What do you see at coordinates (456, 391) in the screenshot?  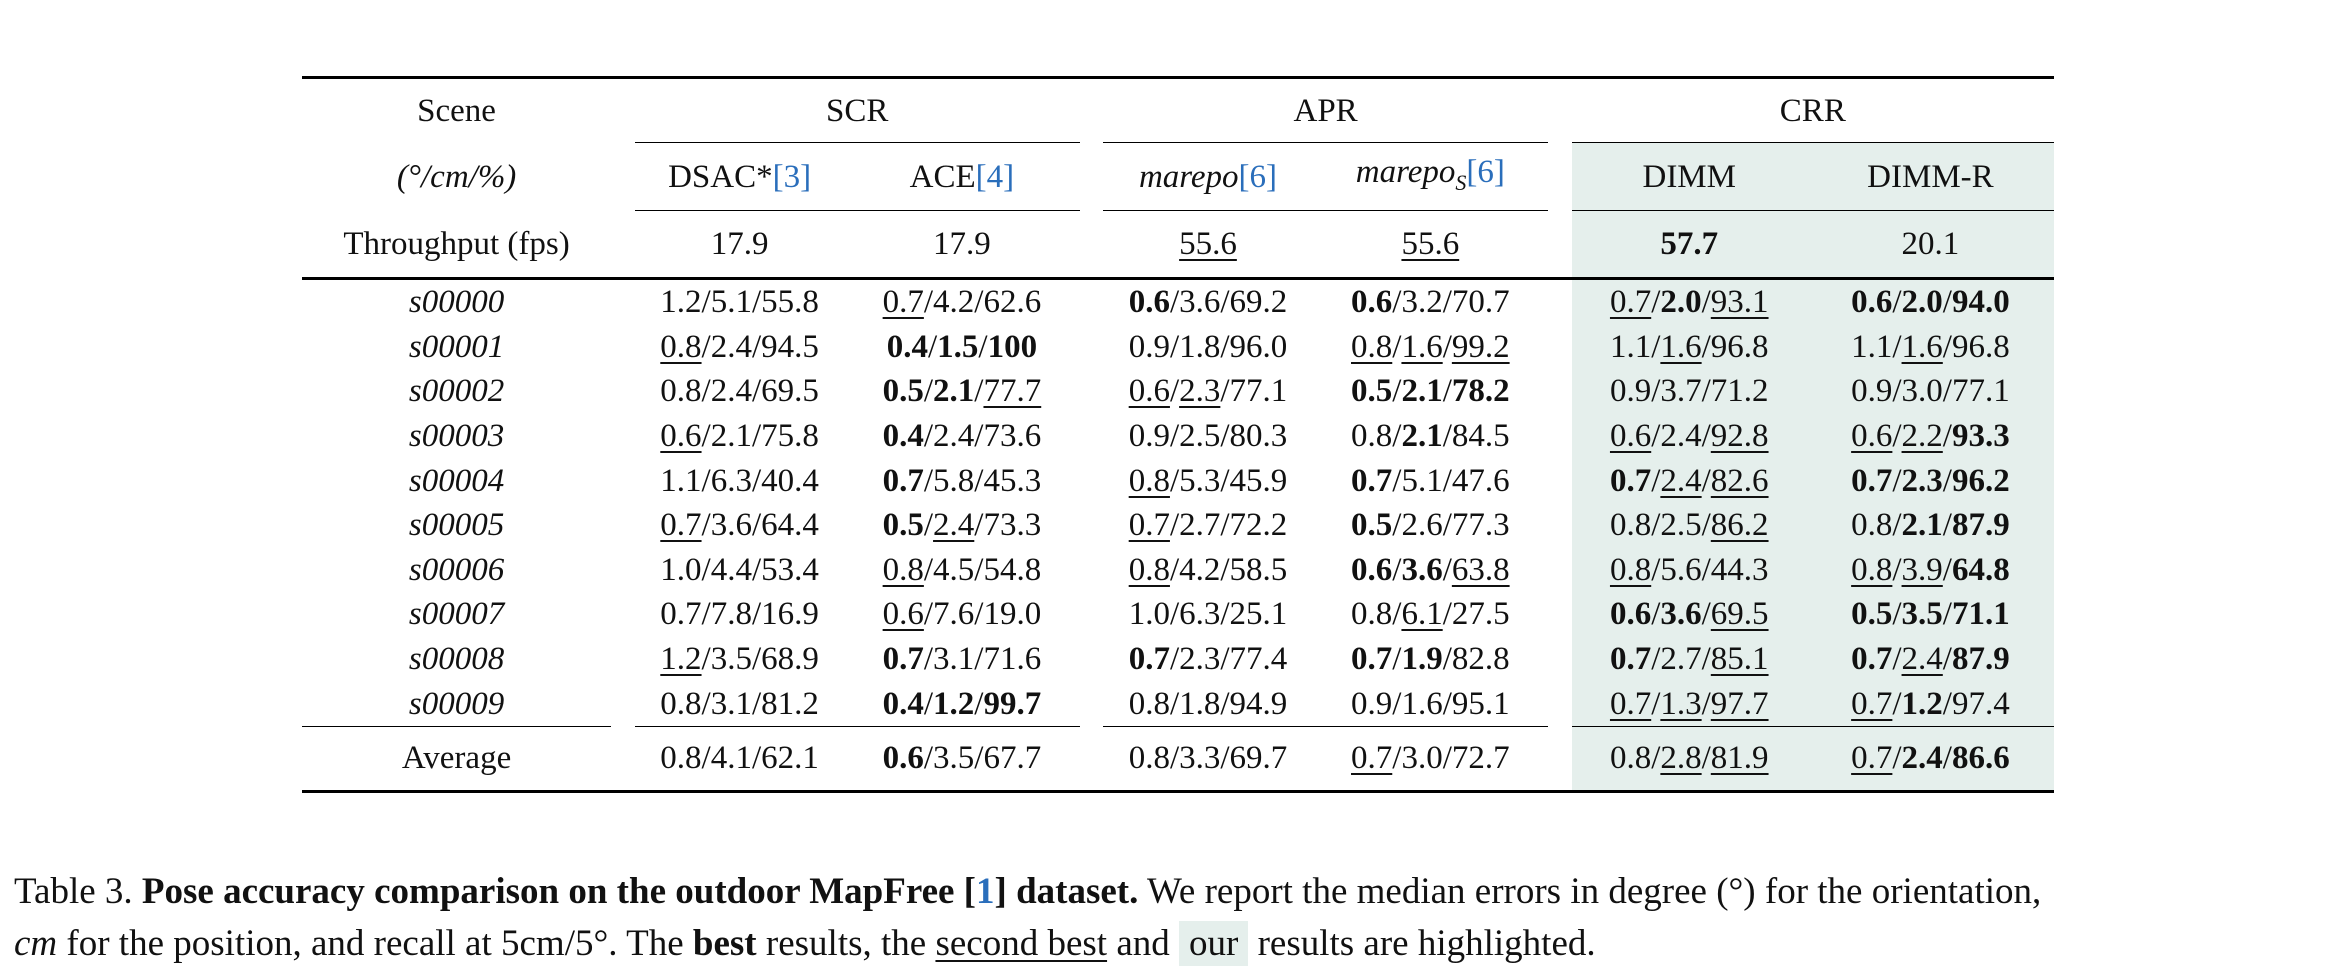 I see `scene-label: s00002` at bounding box center [456, 391].